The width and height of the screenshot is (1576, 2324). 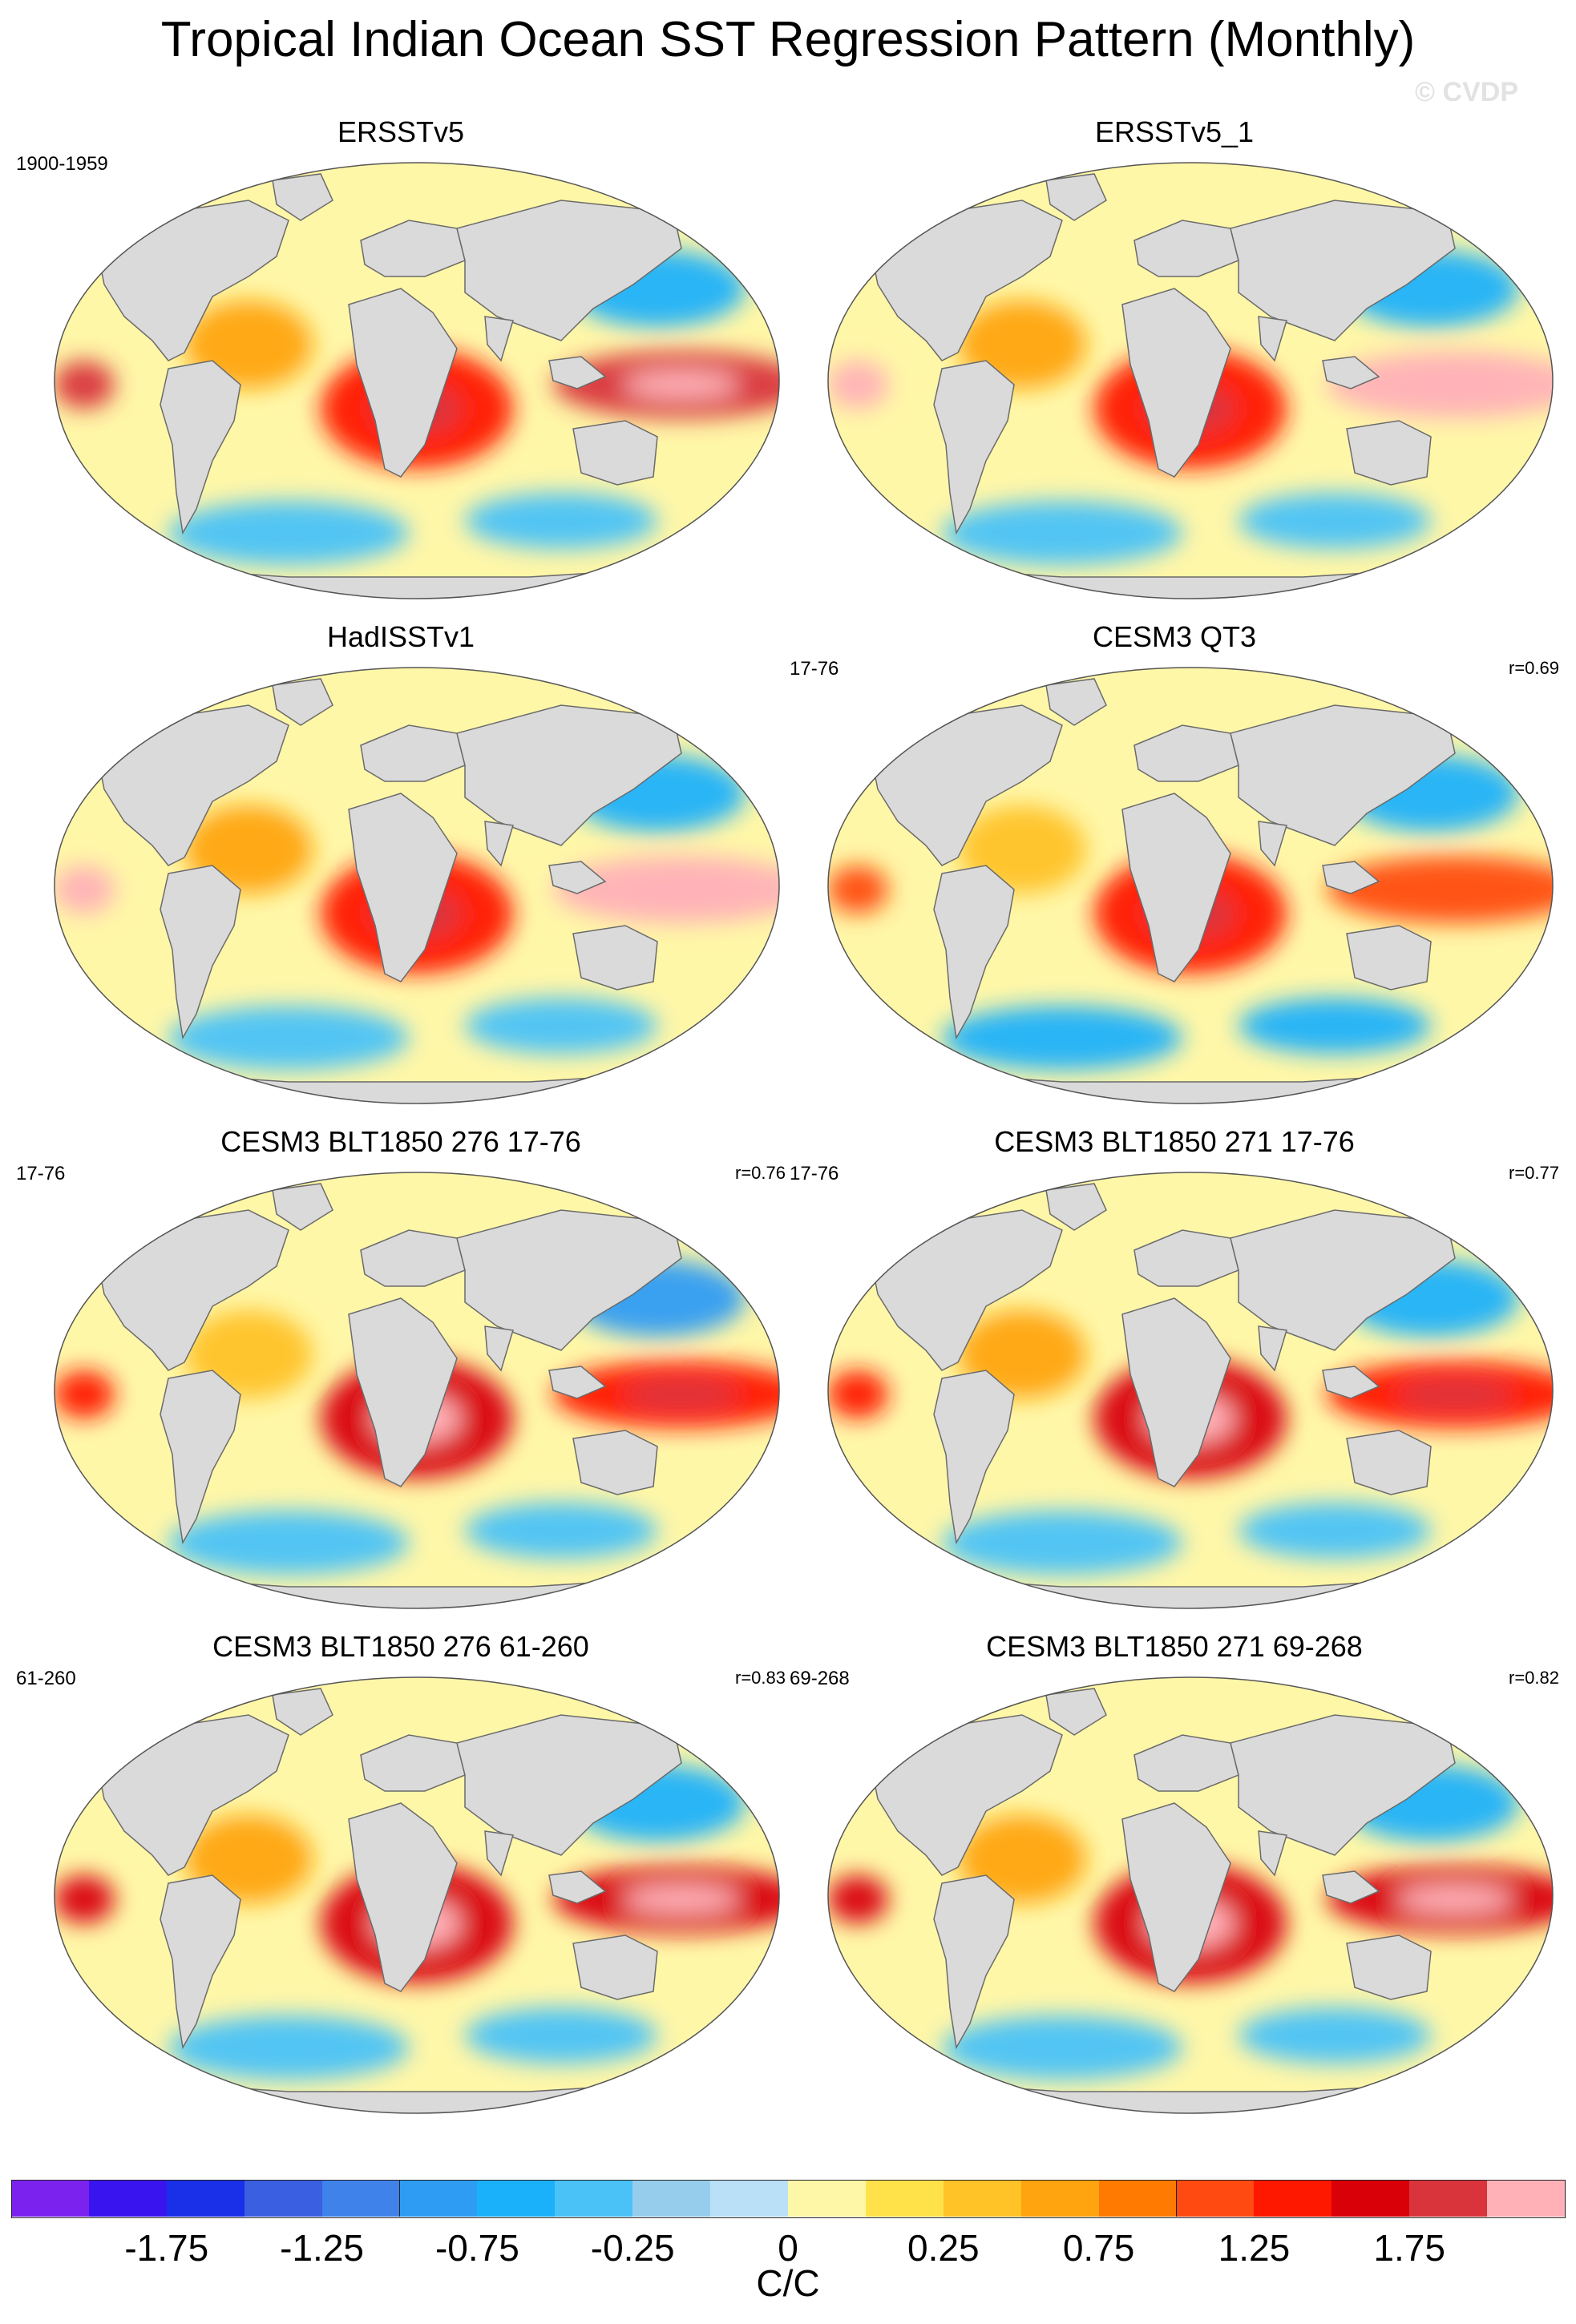 I want to click on panel-correlation: r=0.83, so click(x=760, y=1678).